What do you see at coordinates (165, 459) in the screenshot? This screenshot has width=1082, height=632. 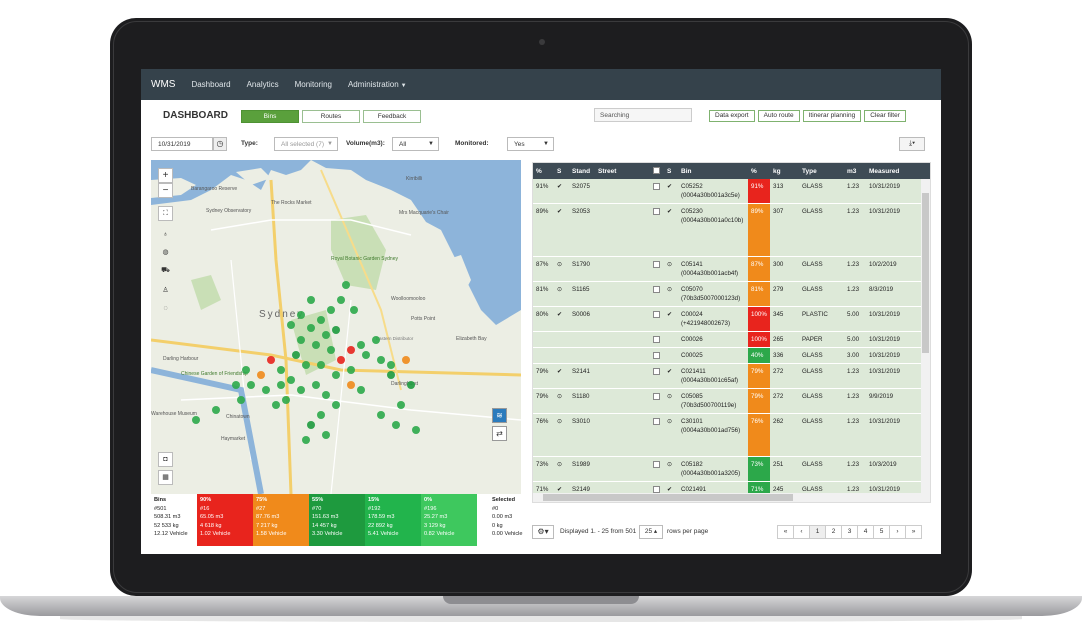 I see `camera-icon: ◘` at bounding box center [165, 459].